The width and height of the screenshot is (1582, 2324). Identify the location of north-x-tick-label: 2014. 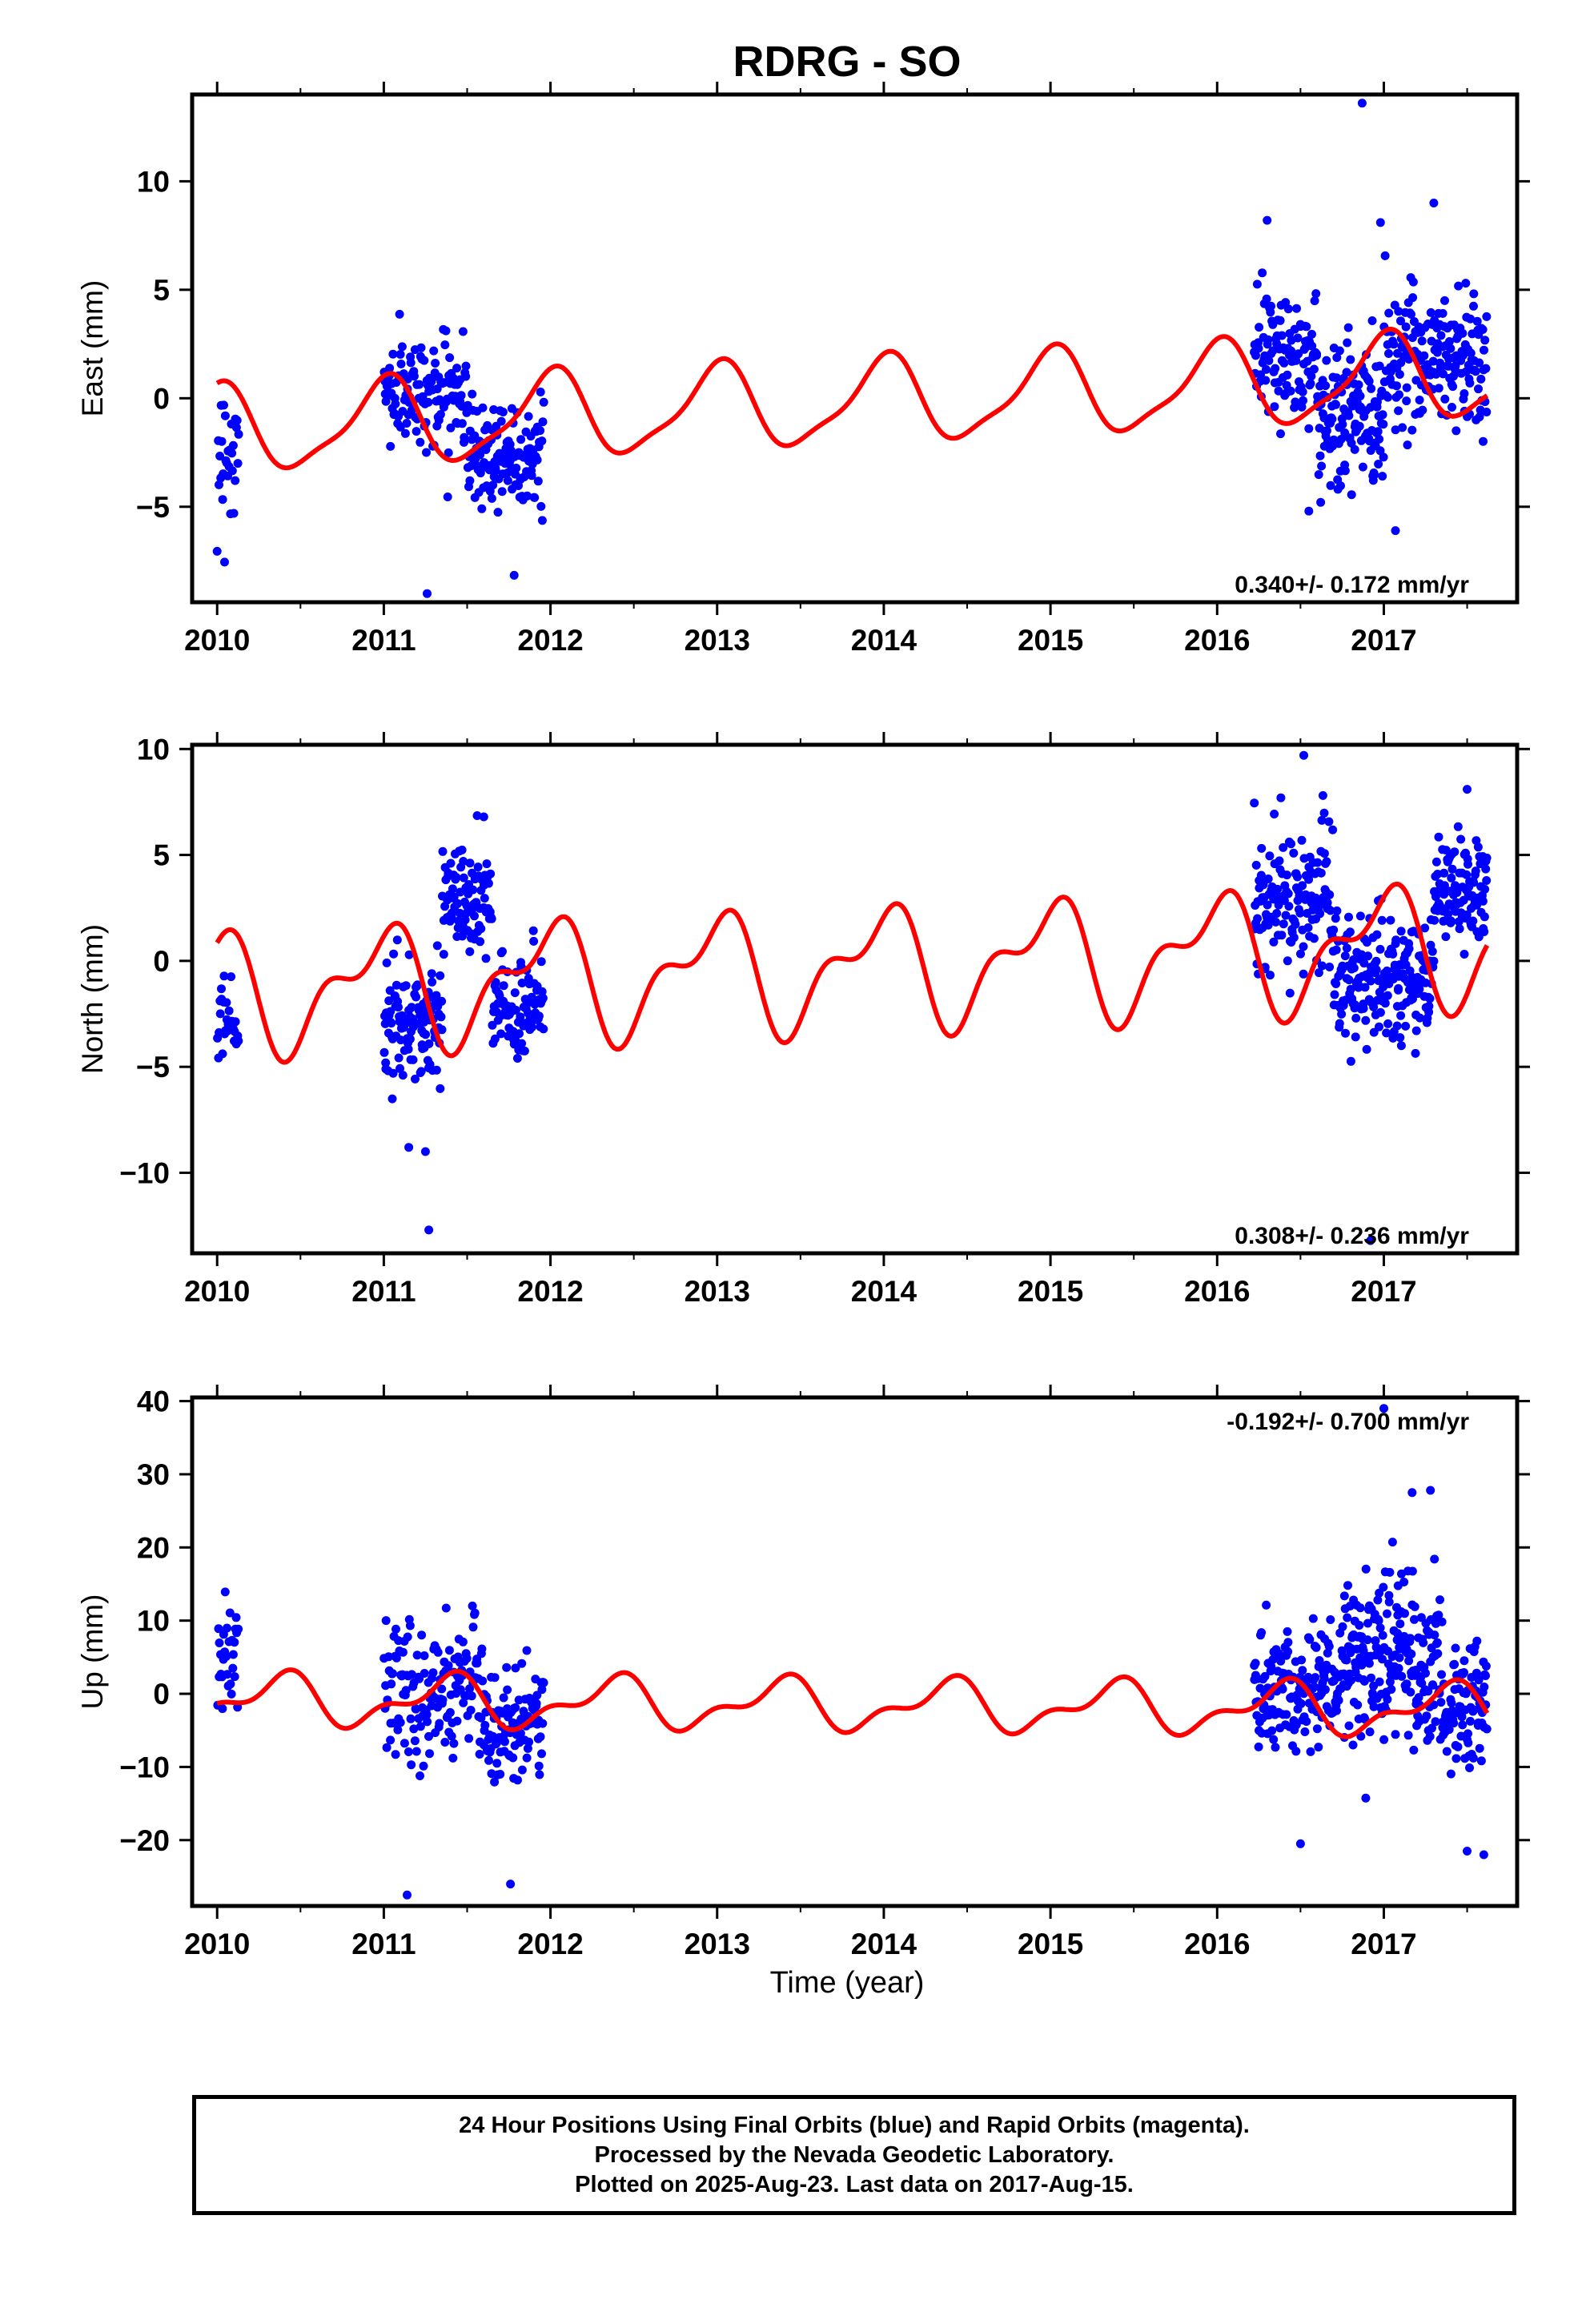
(884, 1291).